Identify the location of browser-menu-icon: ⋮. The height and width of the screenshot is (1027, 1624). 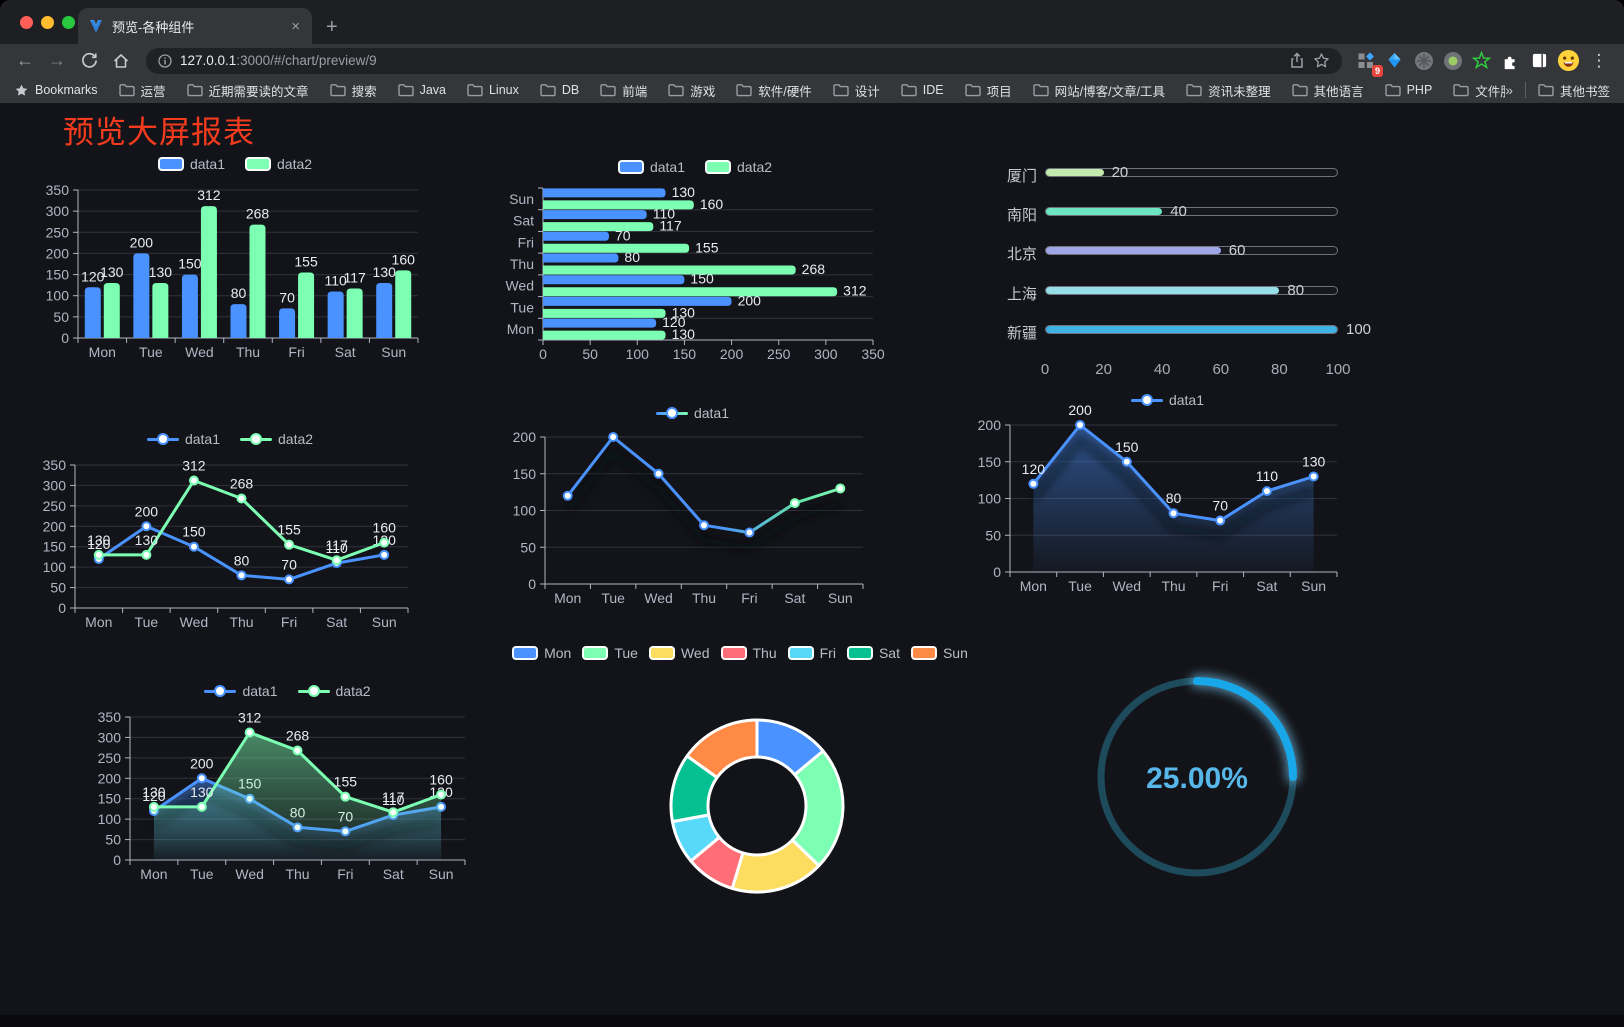
(1599, 60).